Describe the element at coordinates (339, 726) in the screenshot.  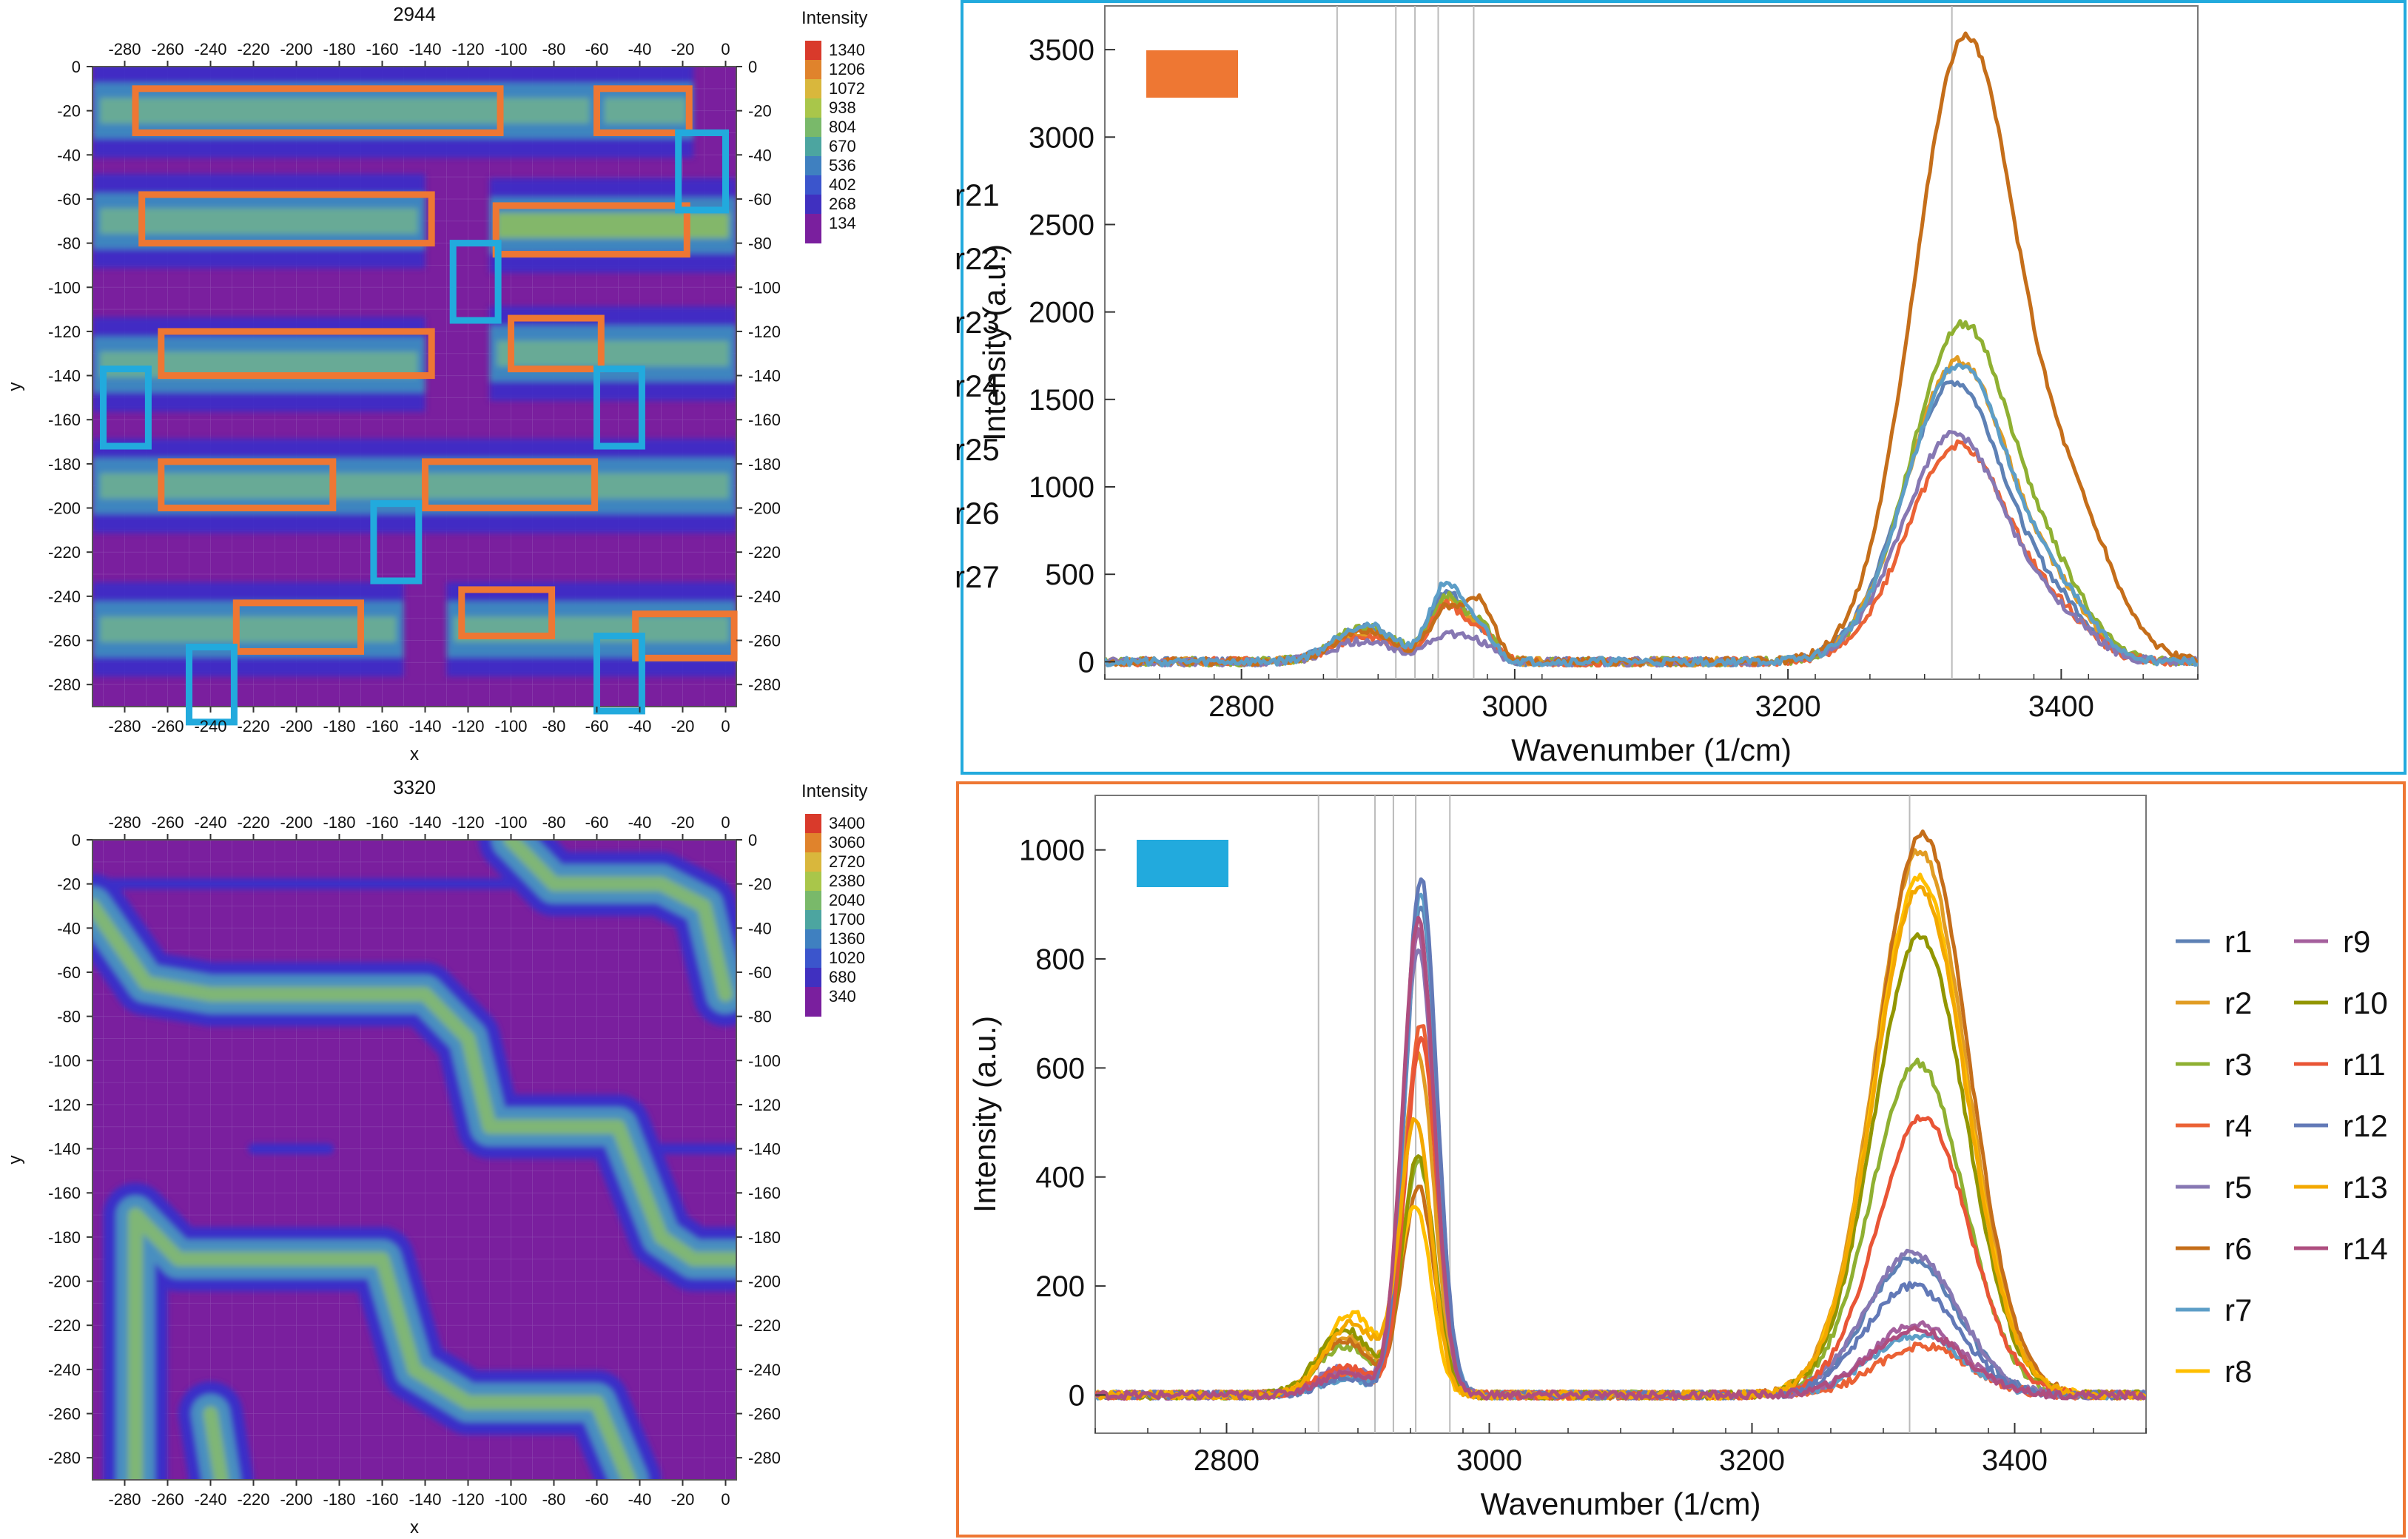
I see `x-tick-label-bottom: -180` at that location.